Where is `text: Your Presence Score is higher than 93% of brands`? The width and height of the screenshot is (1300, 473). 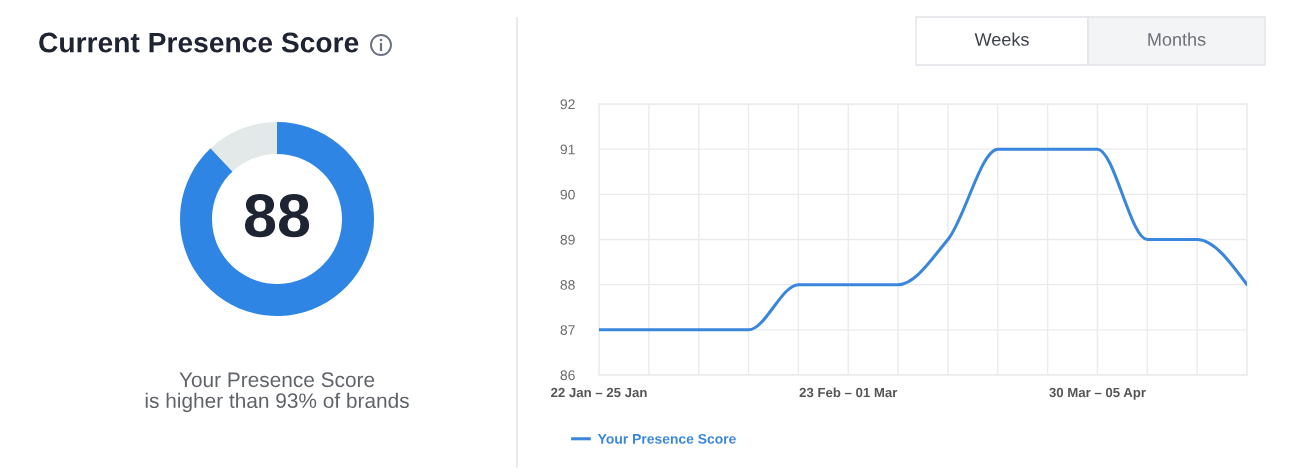
text: Your Presence Score is higher than 93% of brands is located at coordinates (277, 392).